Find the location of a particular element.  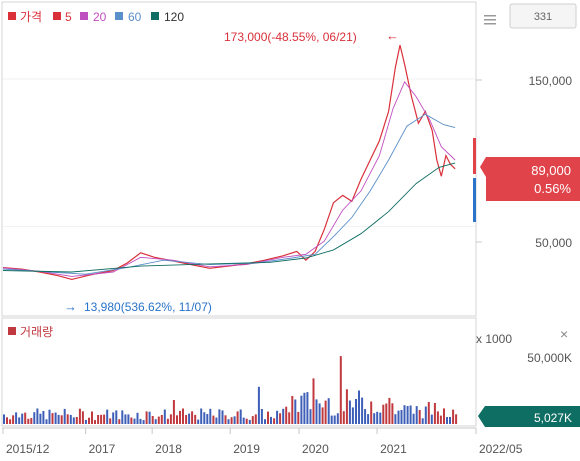

high-annotation-arrow: ← is located at coordinates (392, 35).